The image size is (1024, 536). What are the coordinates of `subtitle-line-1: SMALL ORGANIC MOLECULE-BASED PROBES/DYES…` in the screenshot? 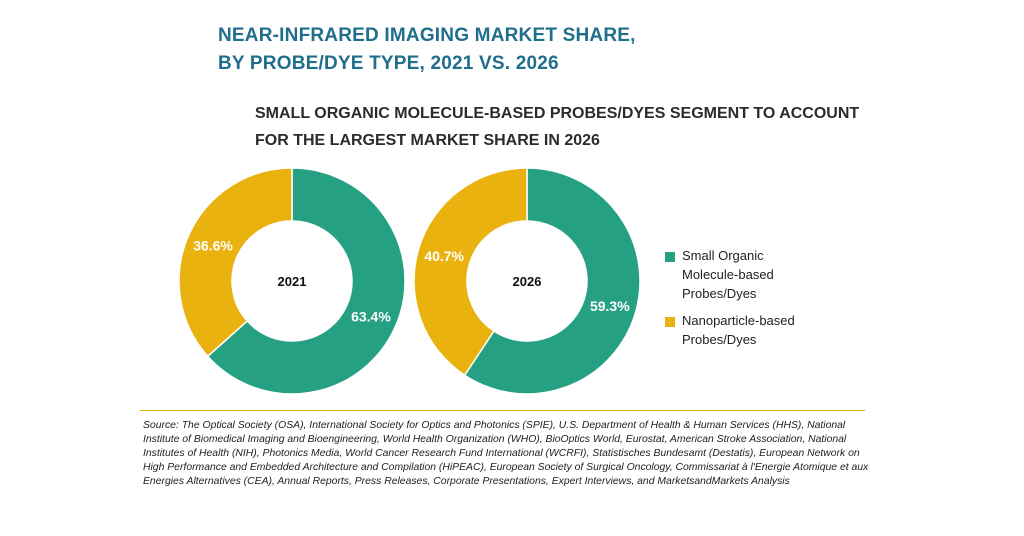 It's located at (557, 113).